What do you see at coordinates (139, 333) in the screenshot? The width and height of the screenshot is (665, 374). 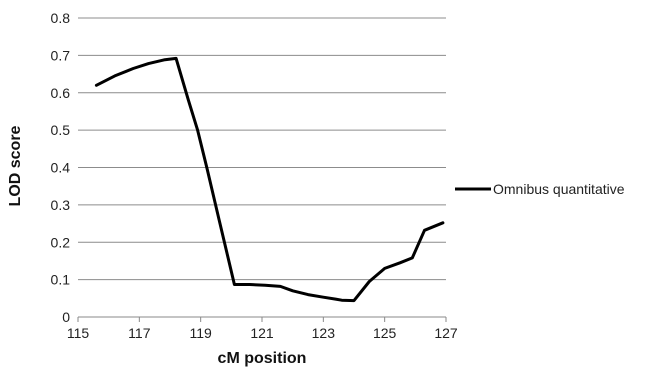 I see `x-tick-label: 117` at bounding box center [139, 333].